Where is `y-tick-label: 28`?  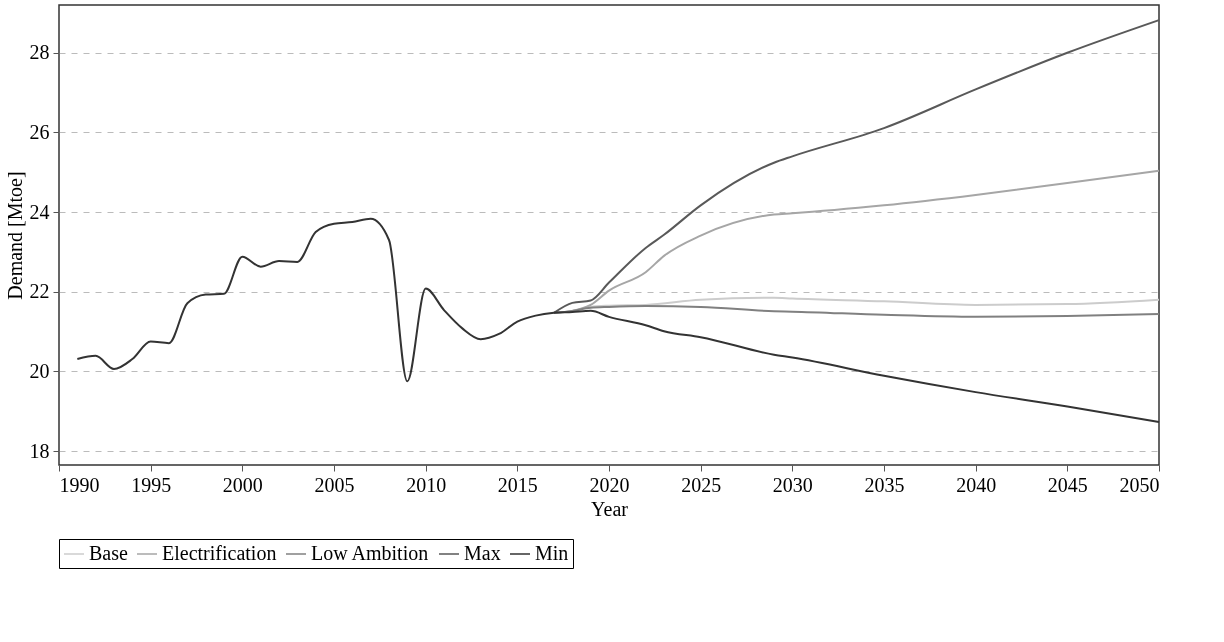
y-tick-label: 28 is located at coordinates (39, 52).